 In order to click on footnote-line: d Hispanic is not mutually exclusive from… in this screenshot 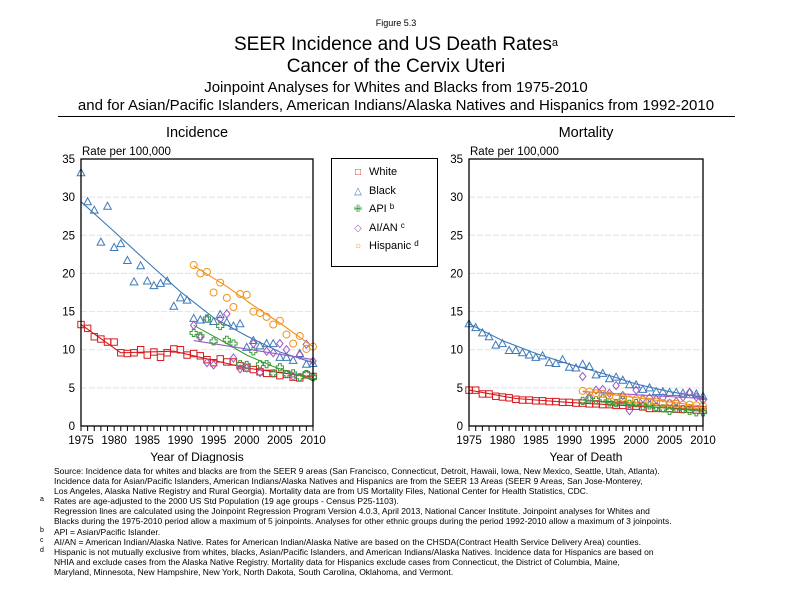, I will do `click(406, 552)`.